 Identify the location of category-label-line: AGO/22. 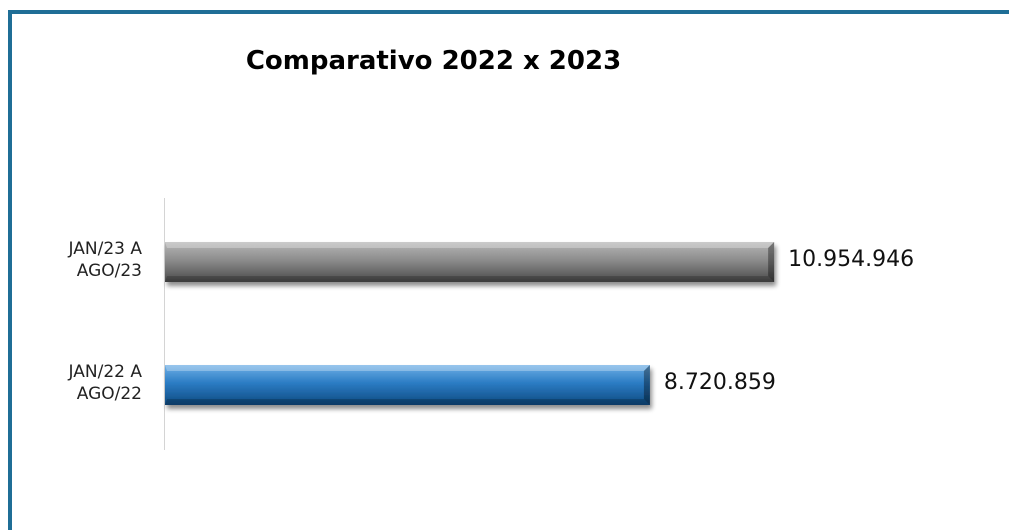
(109, 394).